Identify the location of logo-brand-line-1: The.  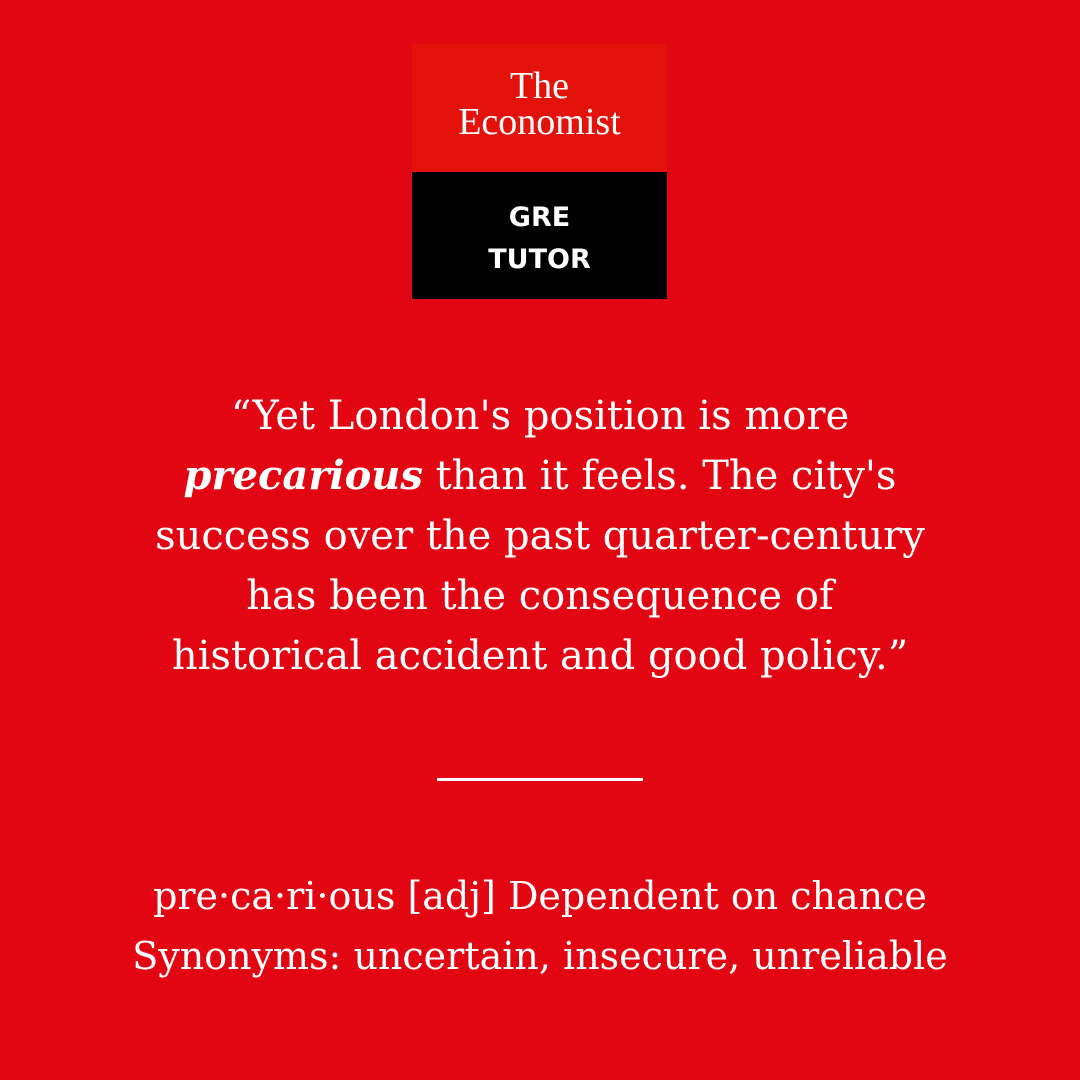
(539, 86).